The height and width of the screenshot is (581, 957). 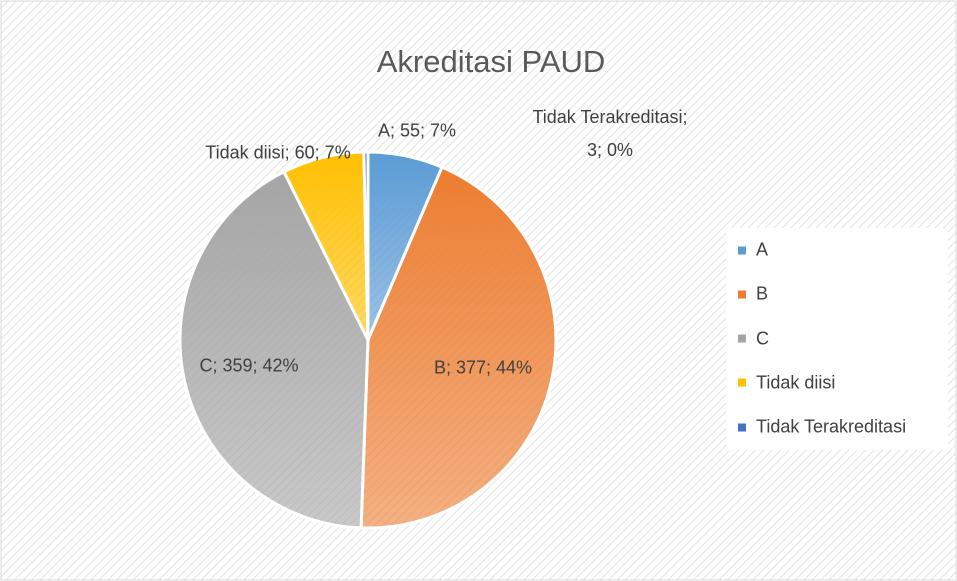 What do you see at coordinates (786, 382) in the screenshot?
I see `legend-entry: Tidak diisi` at bounding box center [786, 382].